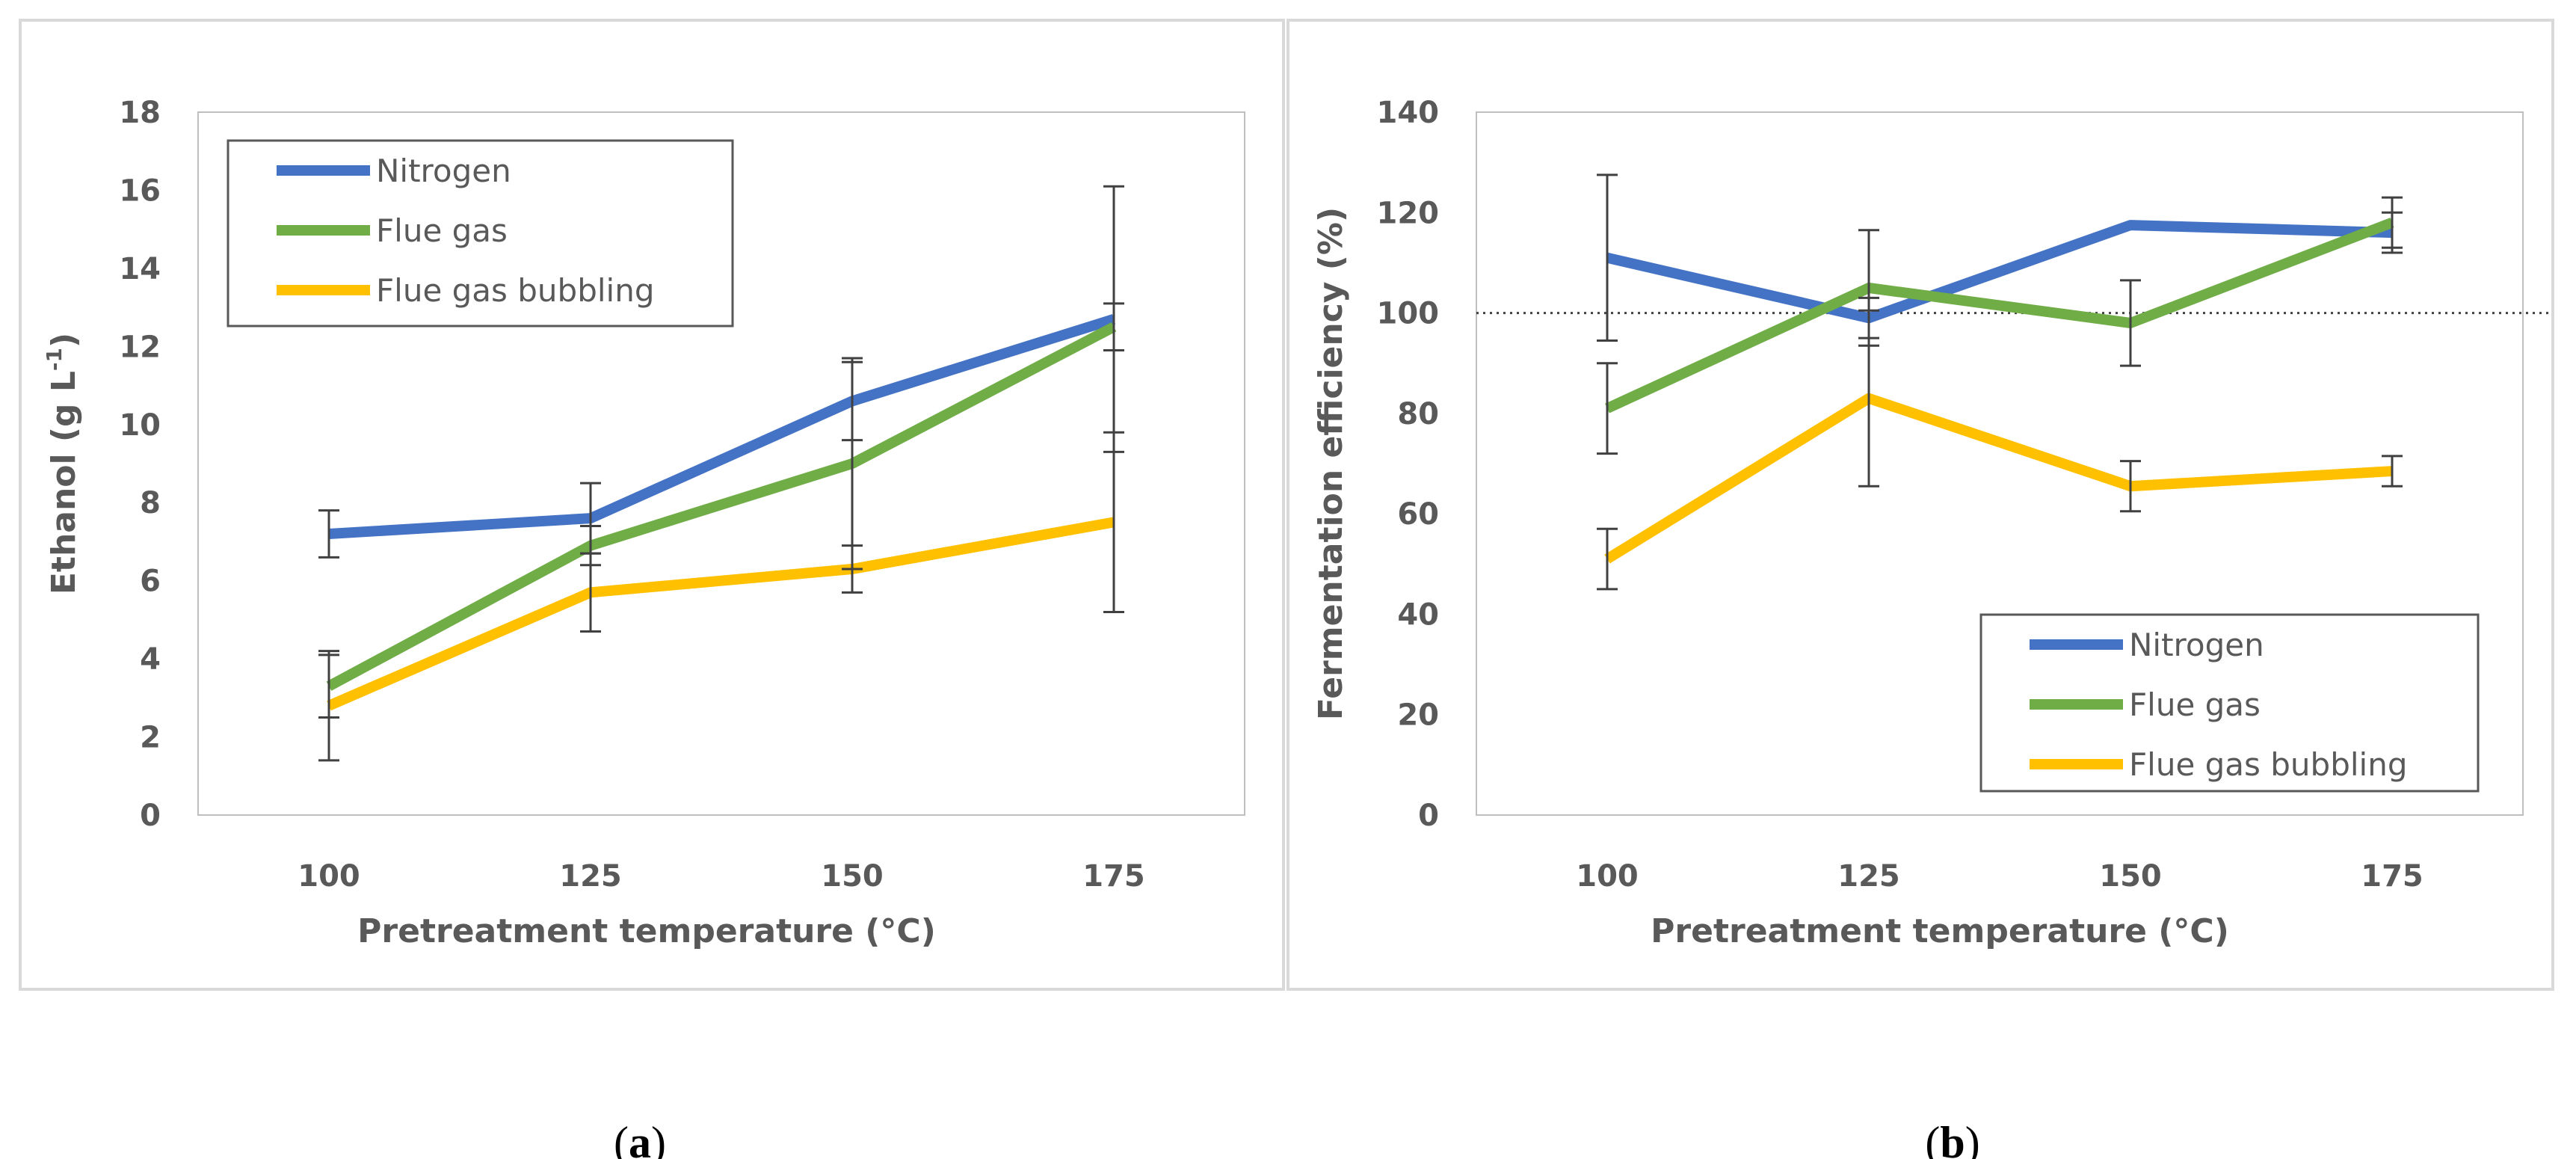 This screenshot has height=1159, width=2576. I want to click on y-tick-label: 12, so click(140, 347).